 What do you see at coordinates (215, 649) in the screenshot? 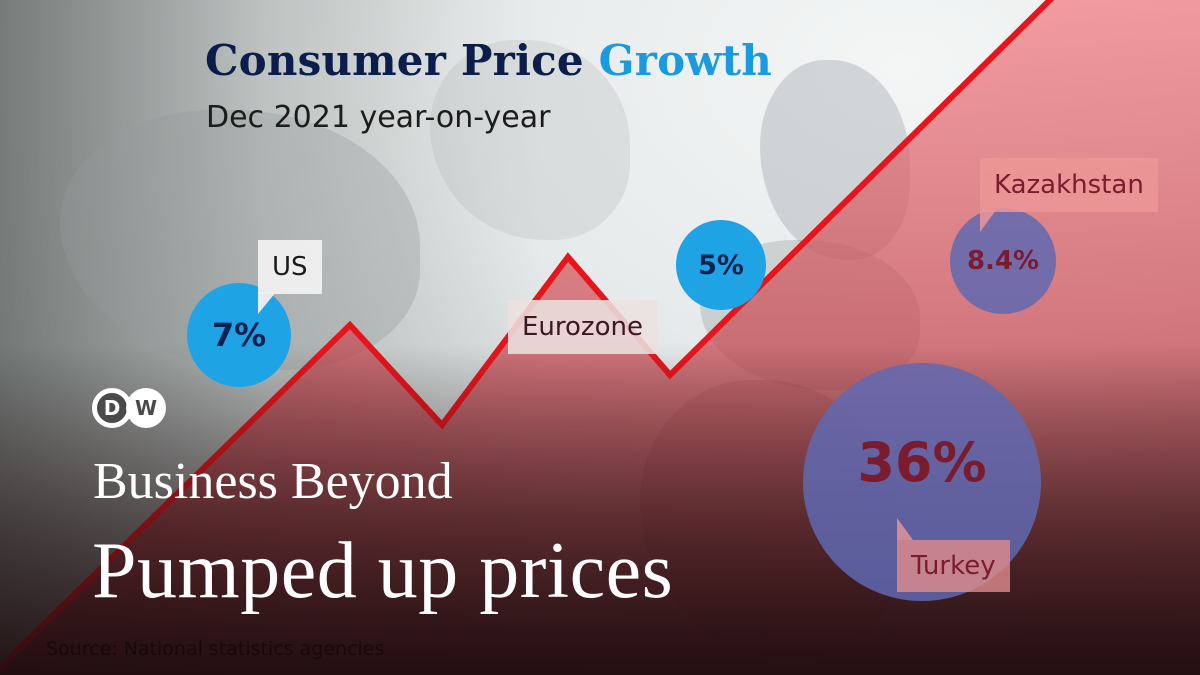
I see `source-note: Source: National statistics agencies` at bounding box center [215, 649].